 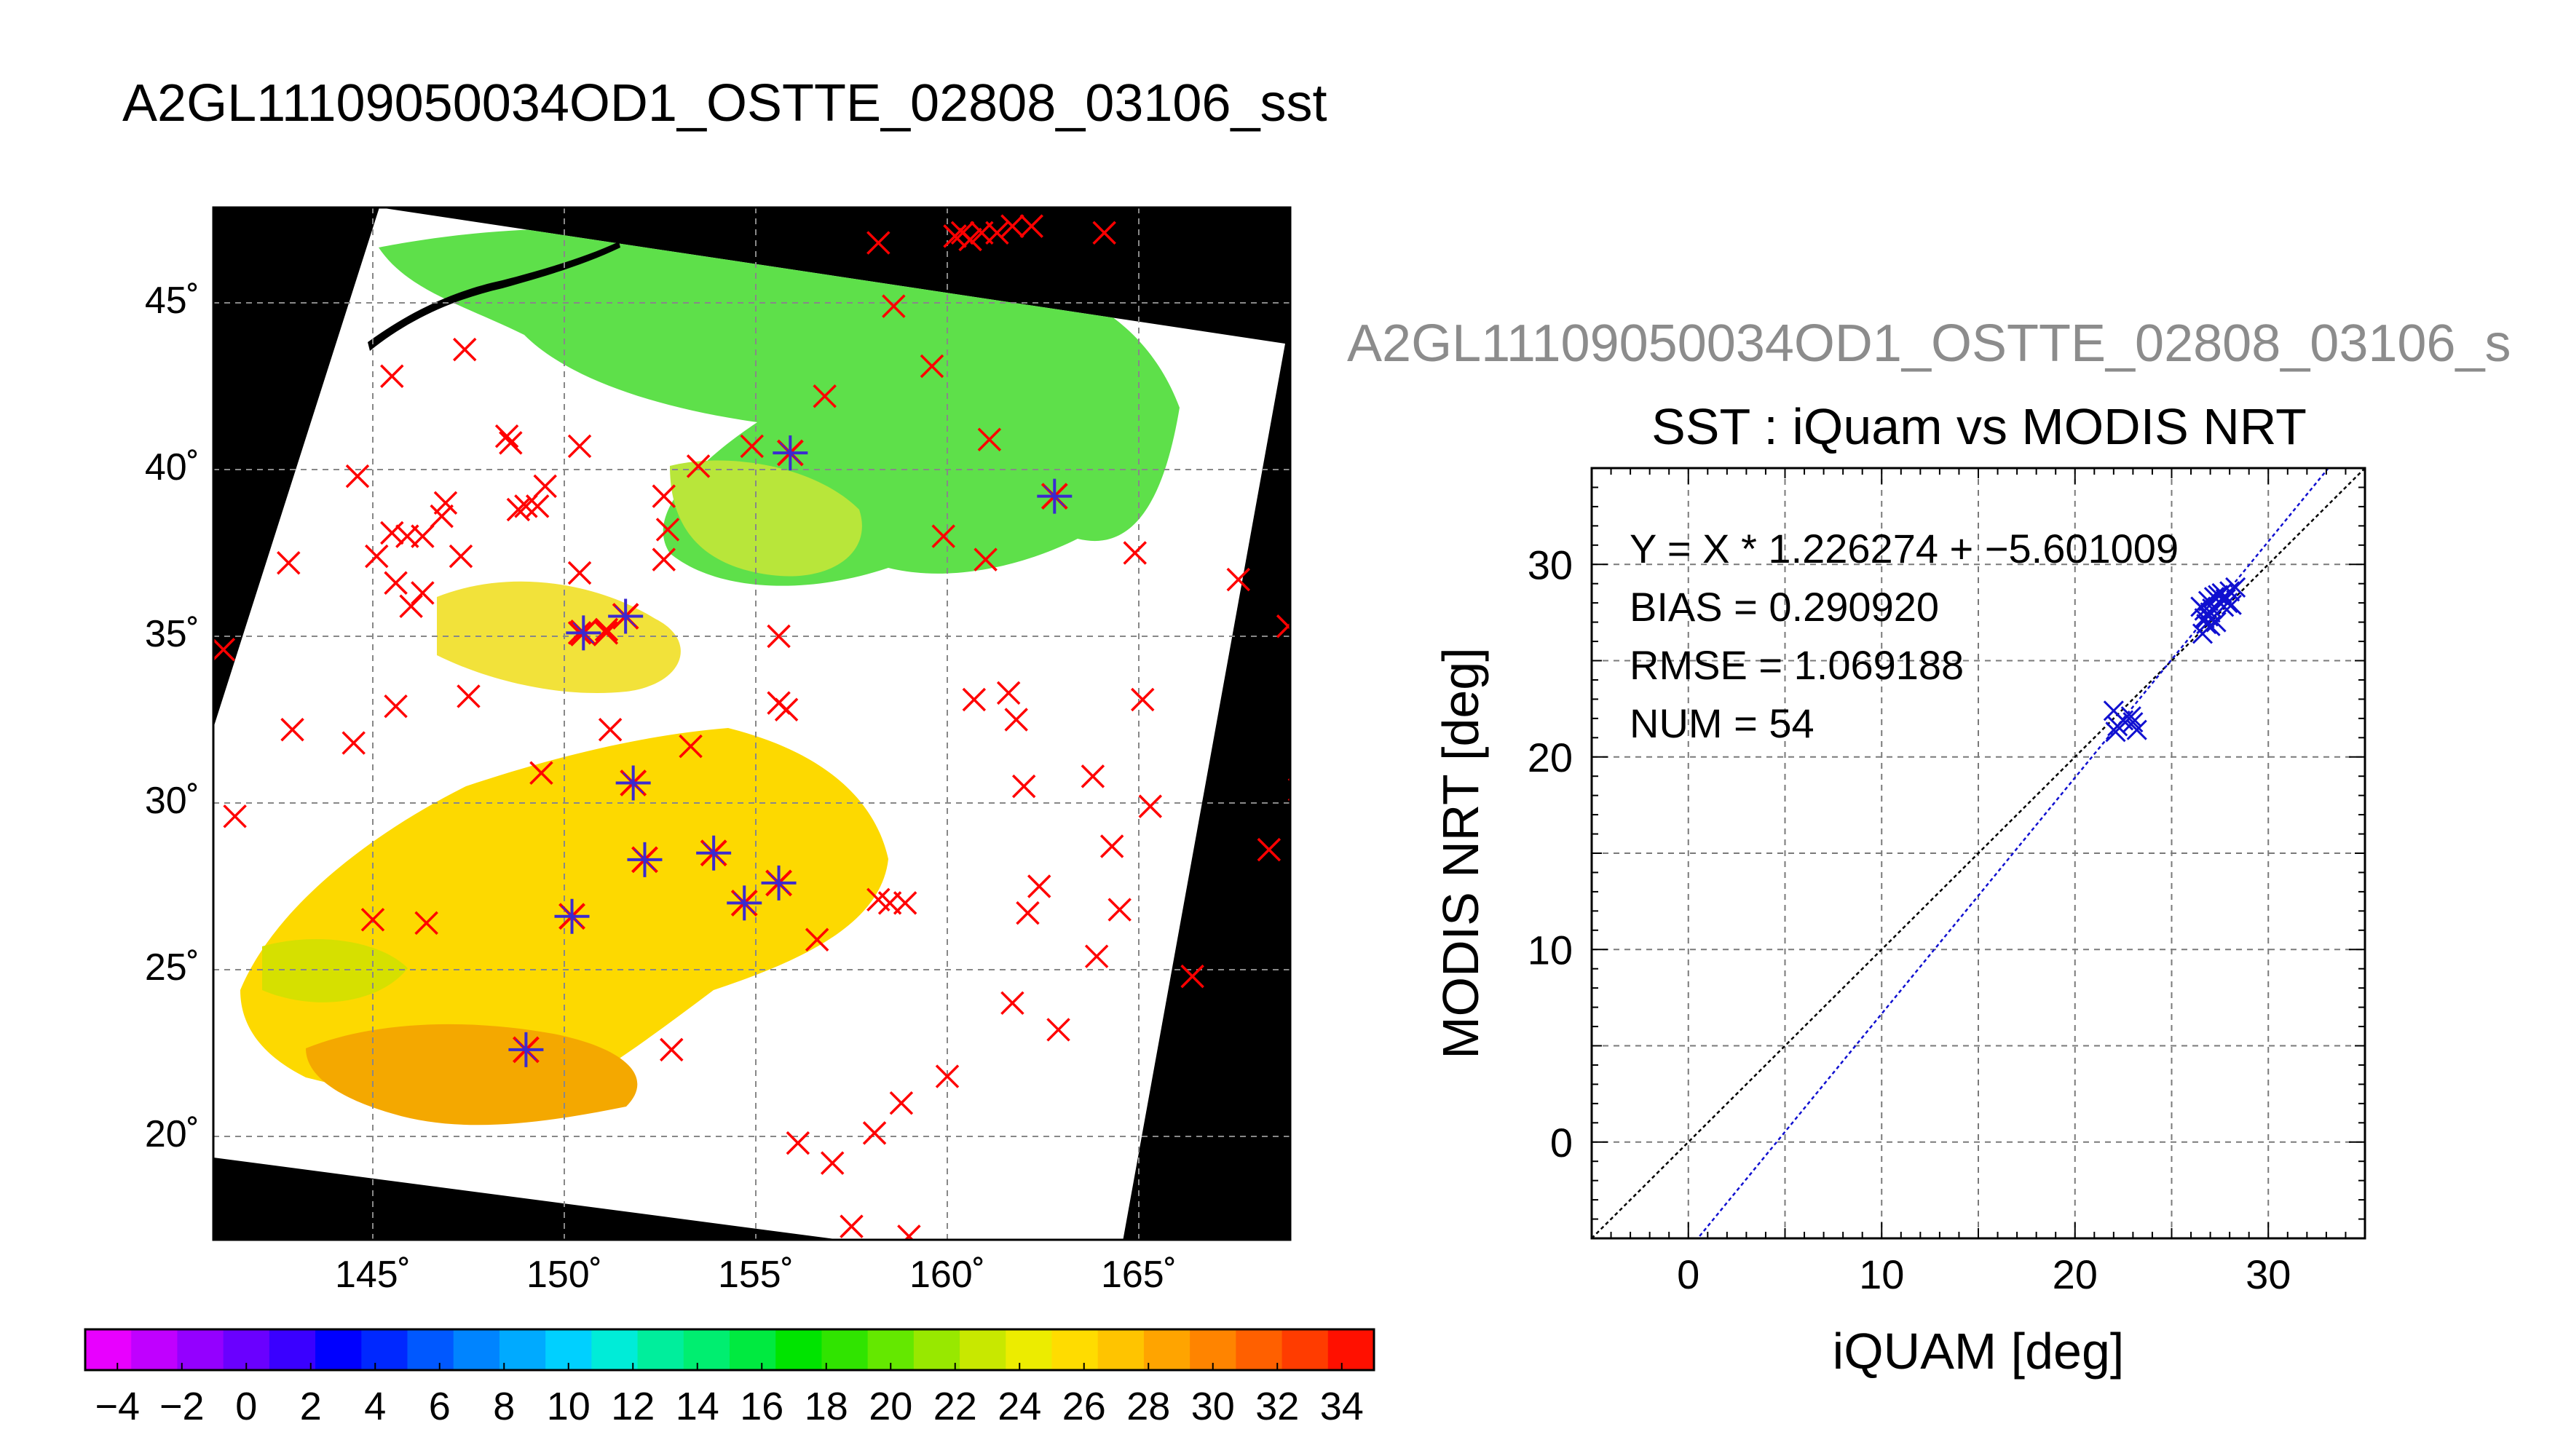 What do you see at coordinates (790, 751) in the screenshot?
I see `matchup-locations` at bounding box center [790, 751].